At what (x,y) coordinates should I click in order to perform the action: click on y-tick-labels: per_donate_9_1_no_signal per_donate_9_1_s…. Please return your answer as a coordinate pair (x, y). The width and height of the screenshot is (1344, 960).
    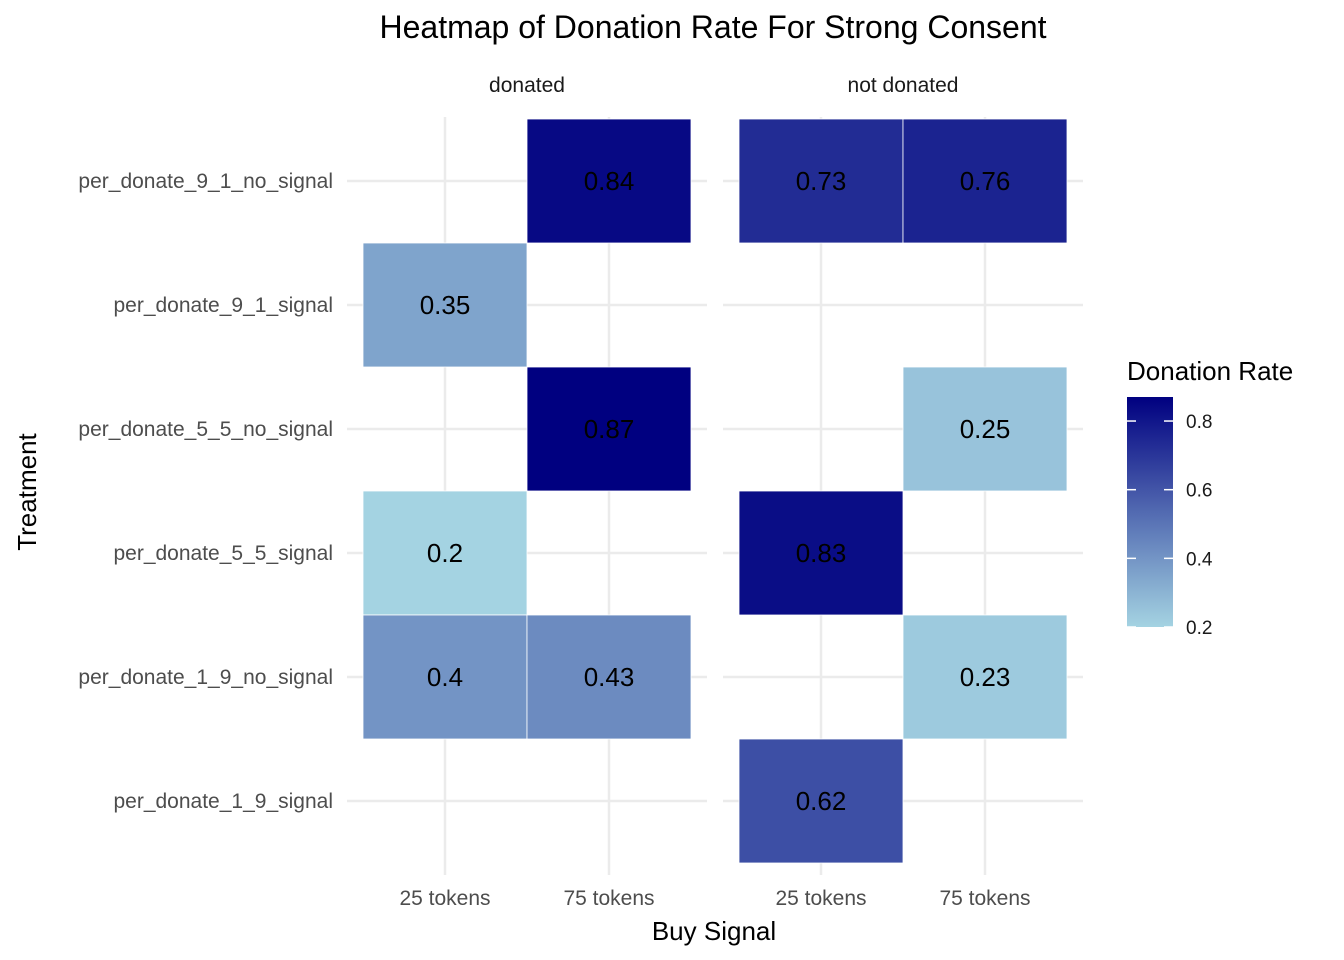
    Looking at the image, I should click on (205, 491).